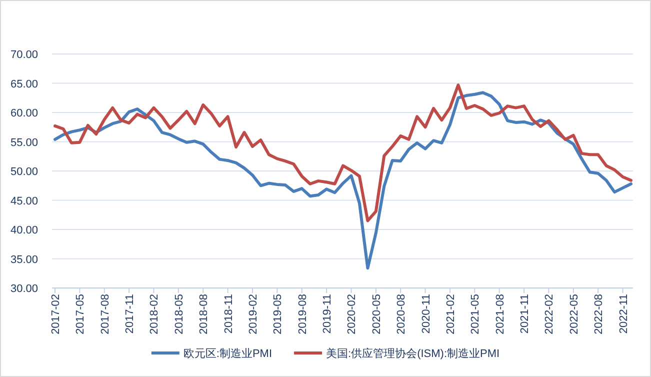 The width and height of the screenshot is (651, 377). I want to click on x-tick-label: 2019-11, so click(328, 314).